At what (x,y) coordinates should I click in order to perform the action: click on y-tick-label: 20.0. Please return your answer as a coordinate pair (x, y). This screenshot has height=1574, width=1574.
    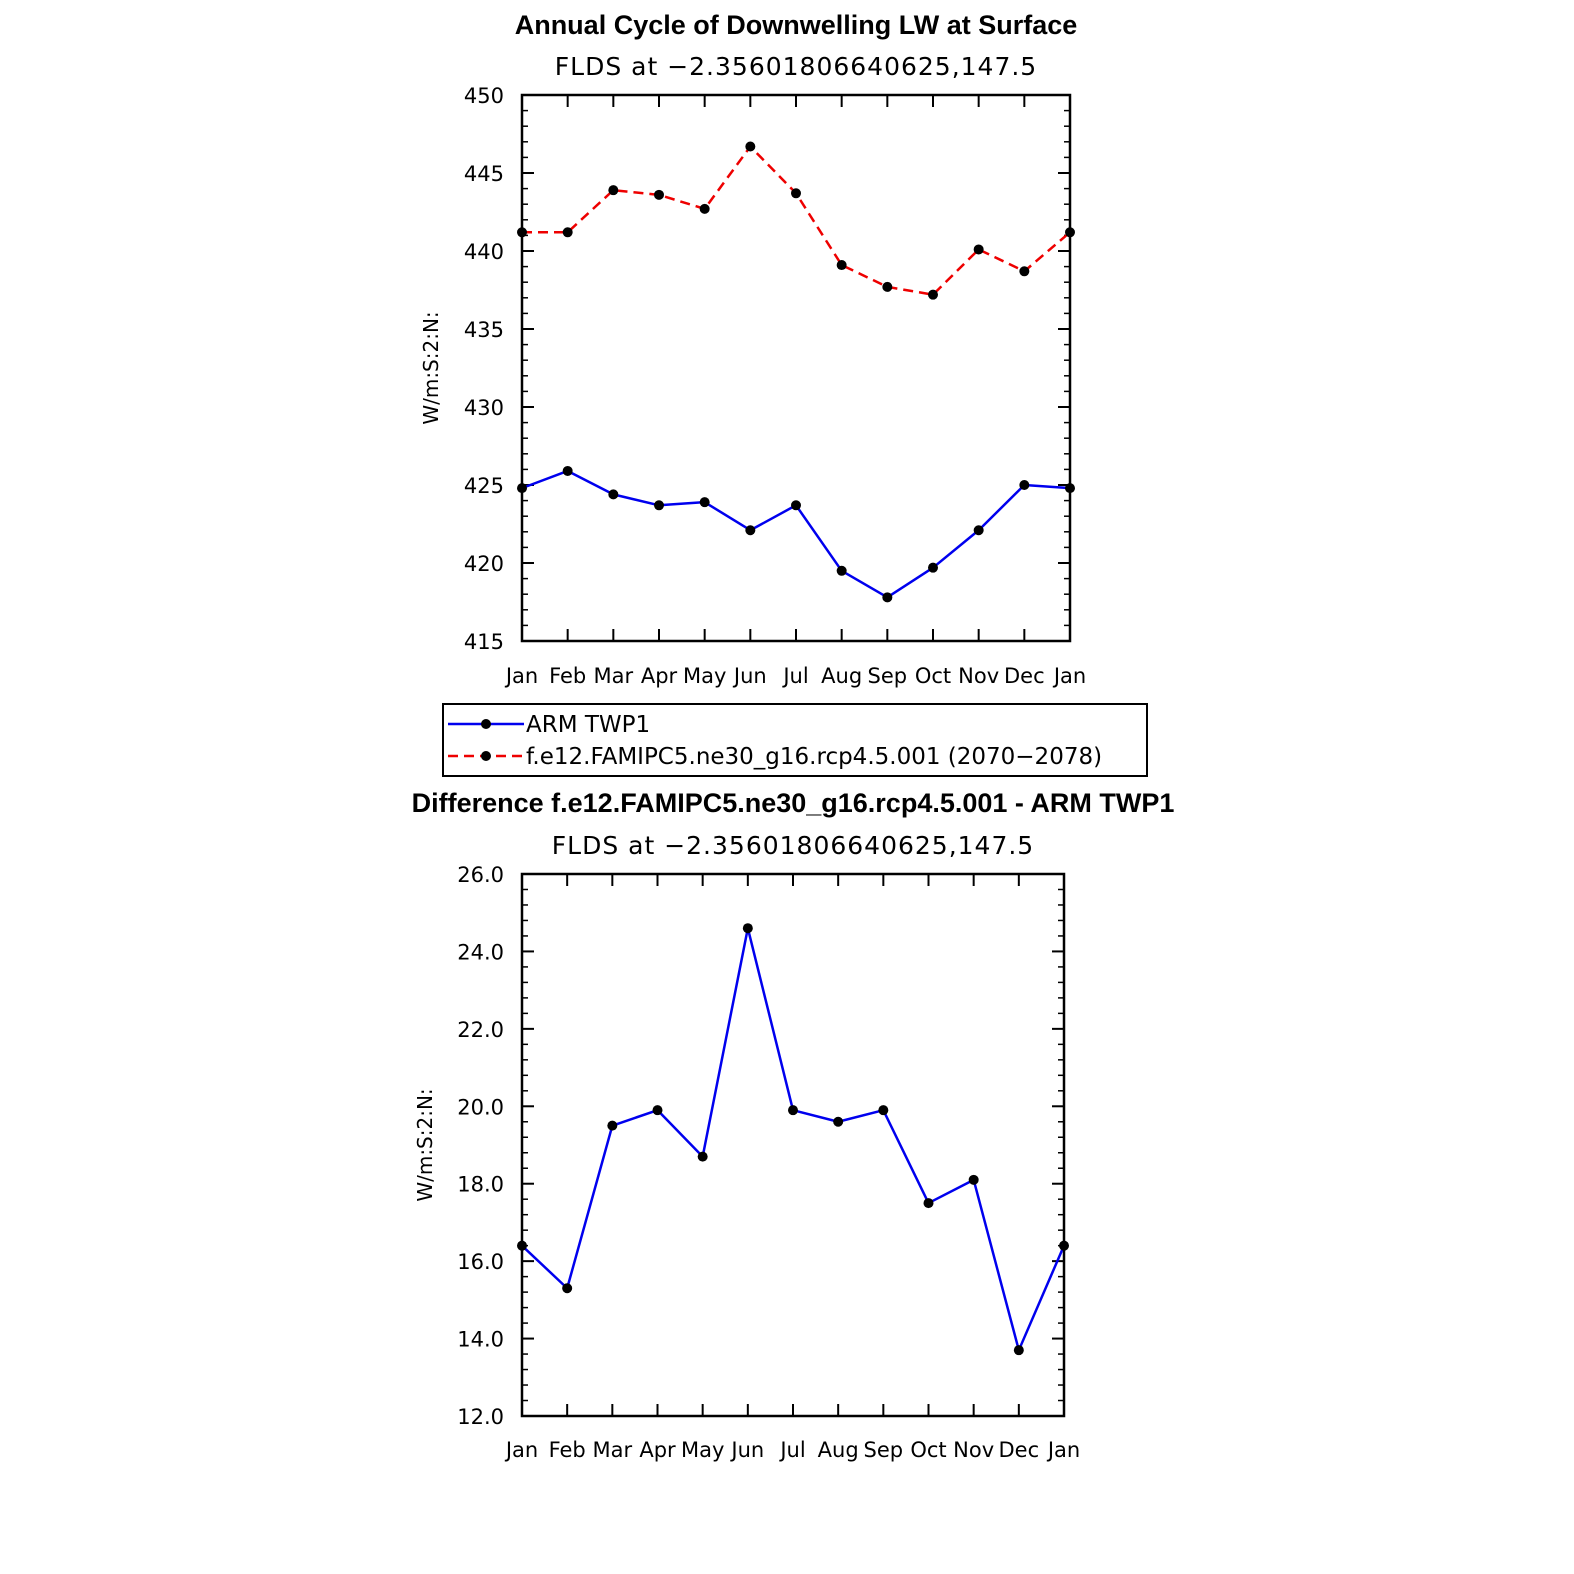
    Looking at the image, I should click on (480, 1107).